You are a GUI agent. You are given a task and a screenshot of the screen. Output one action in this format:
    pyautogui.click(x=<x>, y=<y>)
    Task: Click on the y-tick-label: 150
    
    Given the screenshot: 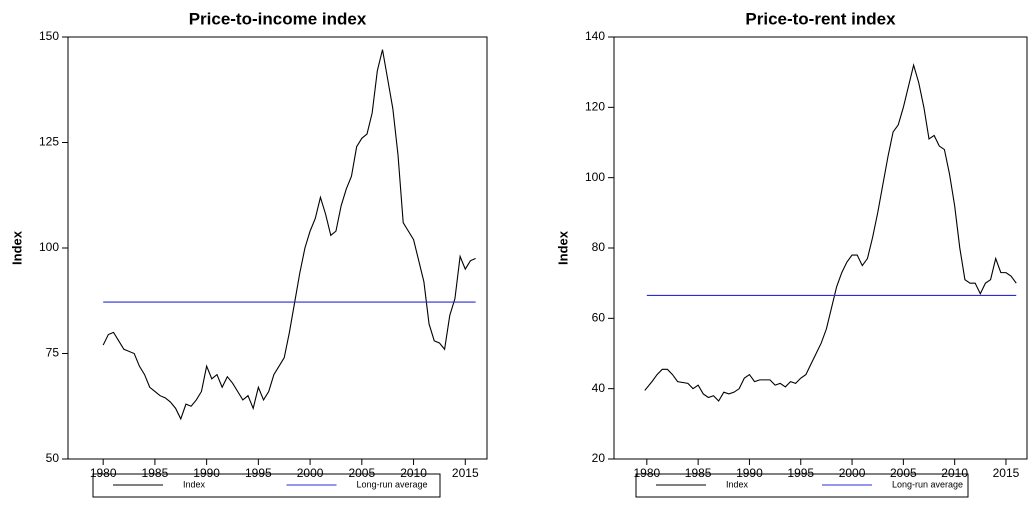 What is the action you would take?
    pyautogui.click(x=49, y=36)
    